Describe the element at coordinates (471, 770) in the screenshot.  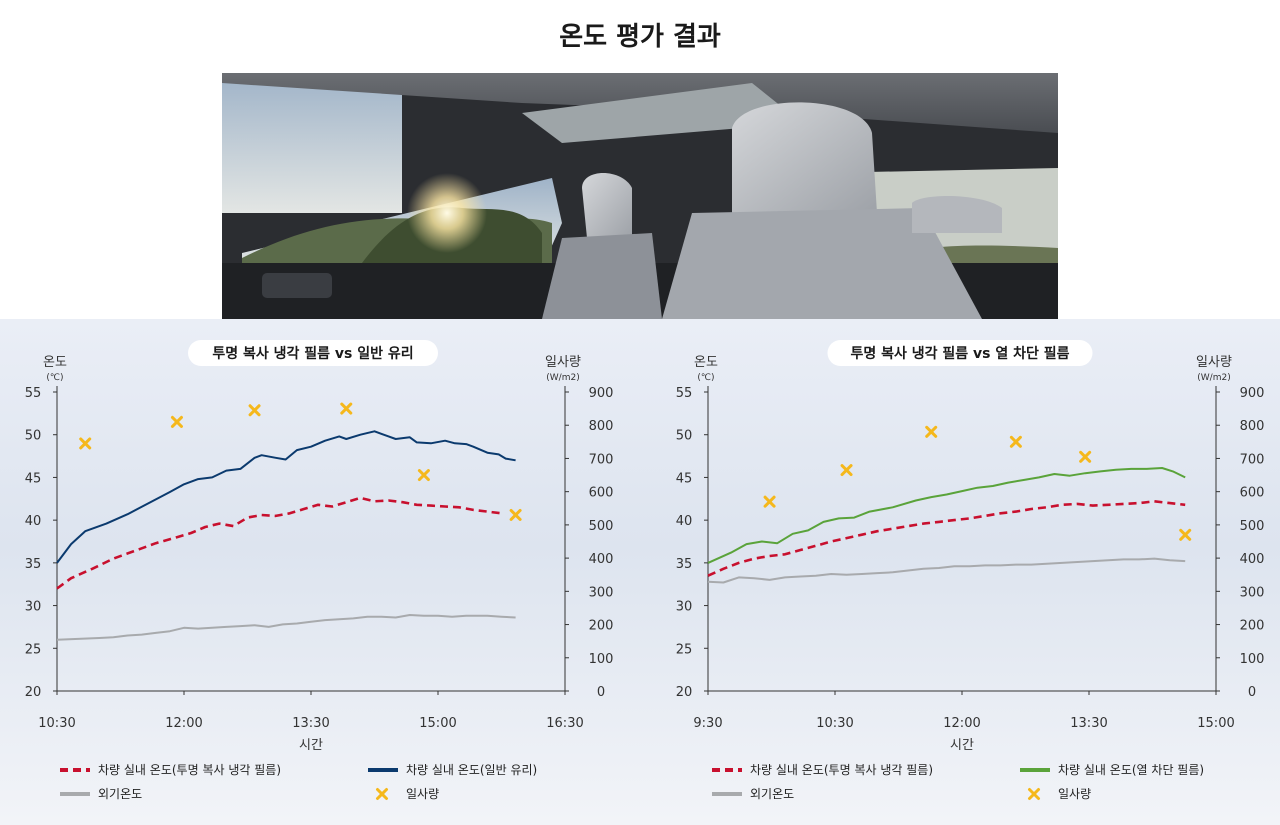
I see `legend-label: 차량 실내 온도(일반 유리)` at that location.